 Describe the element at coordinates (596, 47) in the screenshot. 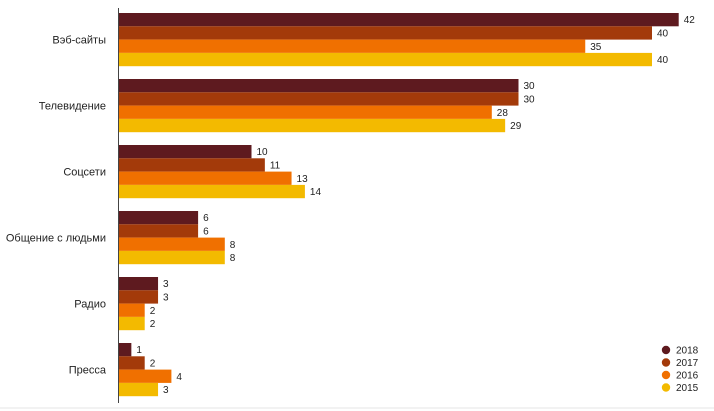

I see `data-label: 35` at that location.